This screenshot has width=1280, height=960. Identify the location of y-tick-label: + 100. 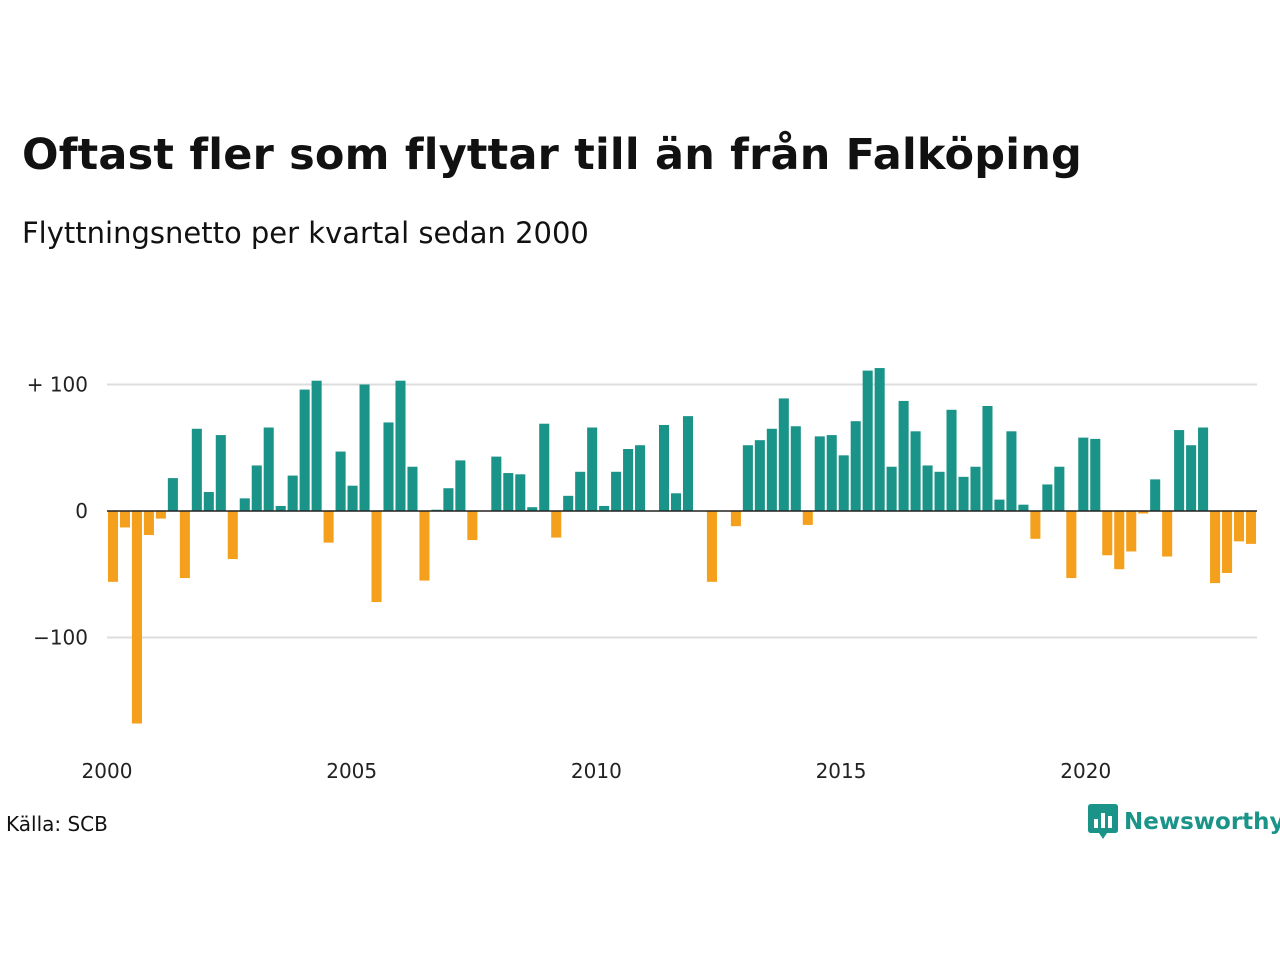
(57, 385).